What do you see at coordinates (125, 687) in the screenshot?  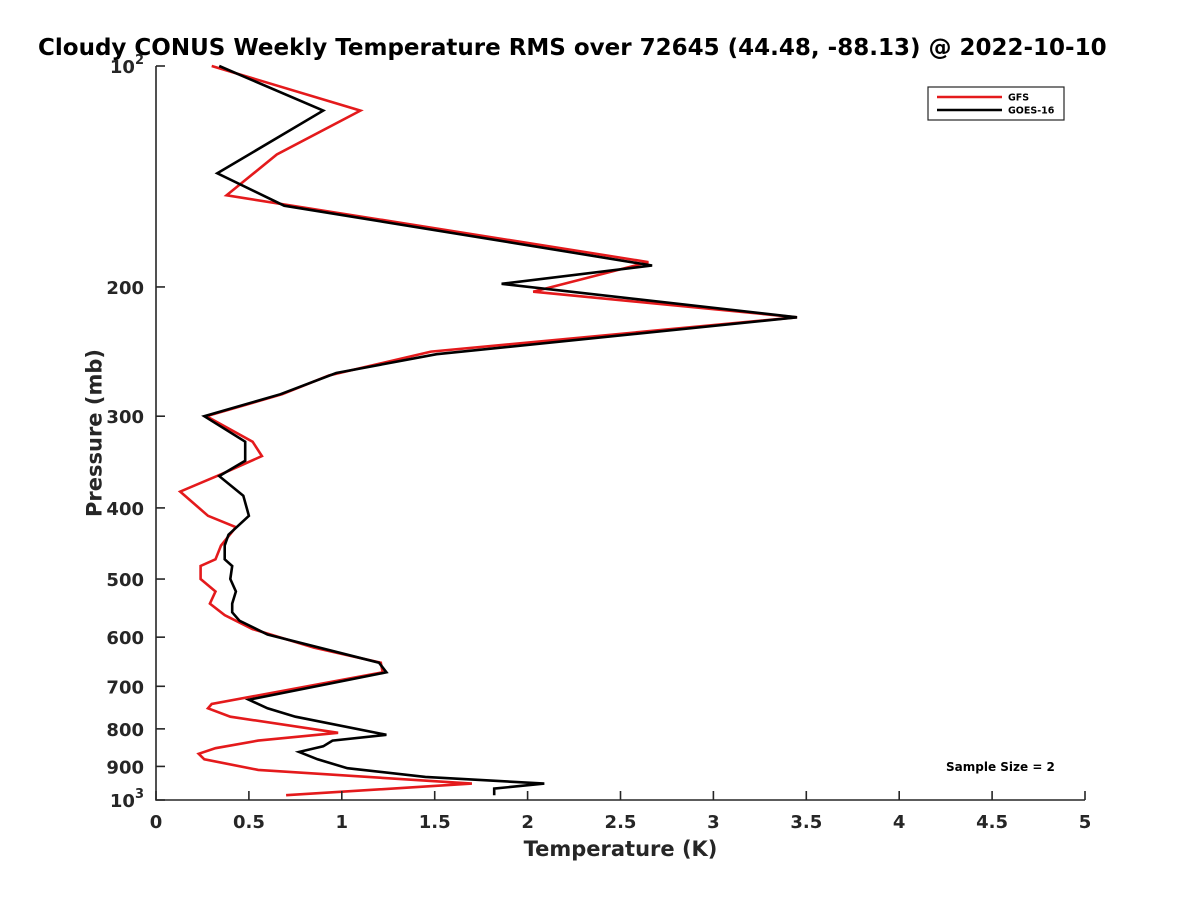 I see `y-tick-label: 700` at bounding box center [125, 687].